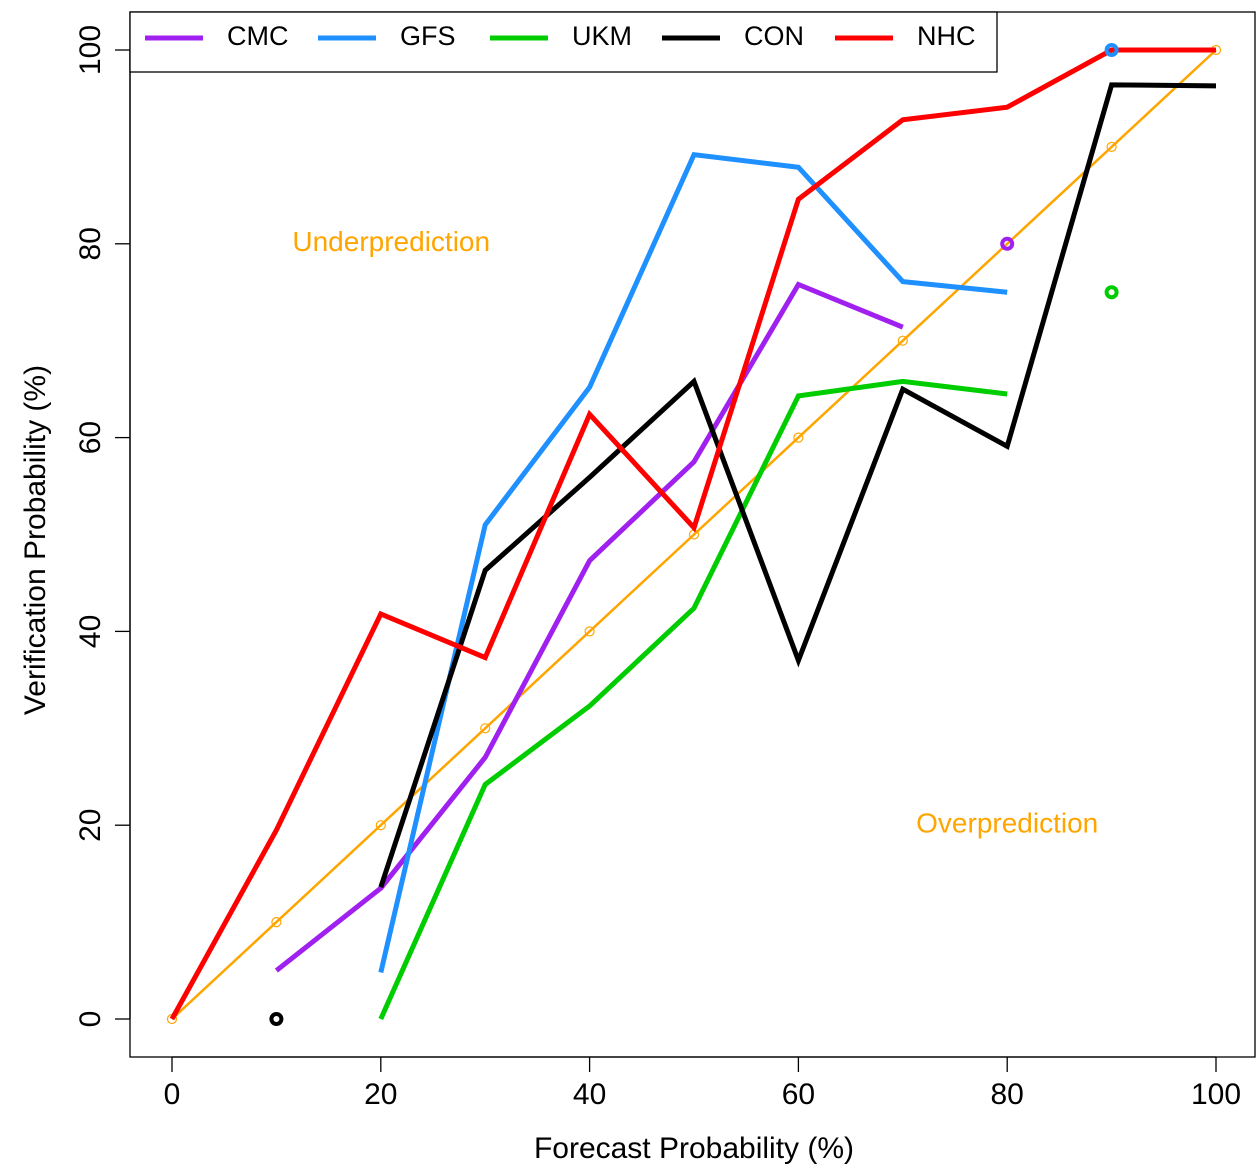 The width and height of the screenshot is (1258, 1169). I want to click on legend: CMC GFS UKM CON NHC, so click(563, 42).